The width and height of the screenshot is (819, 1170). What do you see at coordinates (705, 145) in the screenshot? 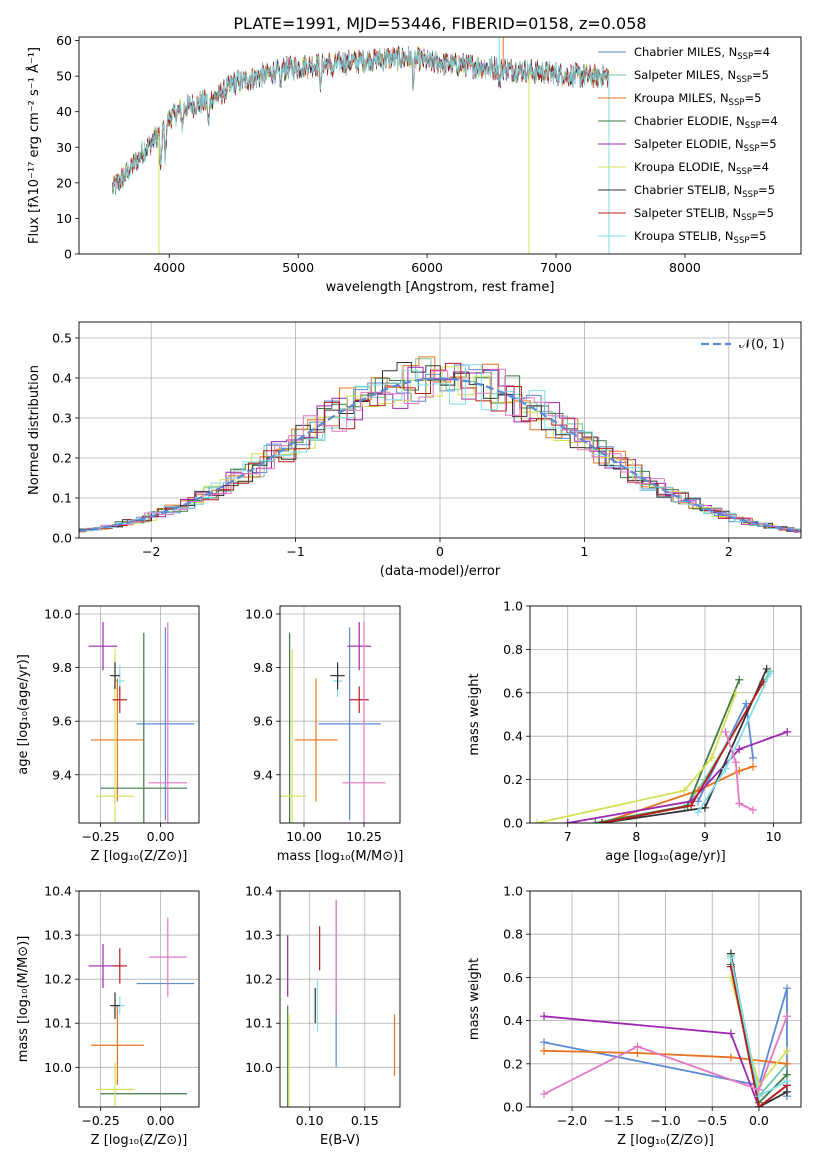
I see `legend-label: Salpeter ELODIE, NSSP=5` at bounding box center [705, 145].